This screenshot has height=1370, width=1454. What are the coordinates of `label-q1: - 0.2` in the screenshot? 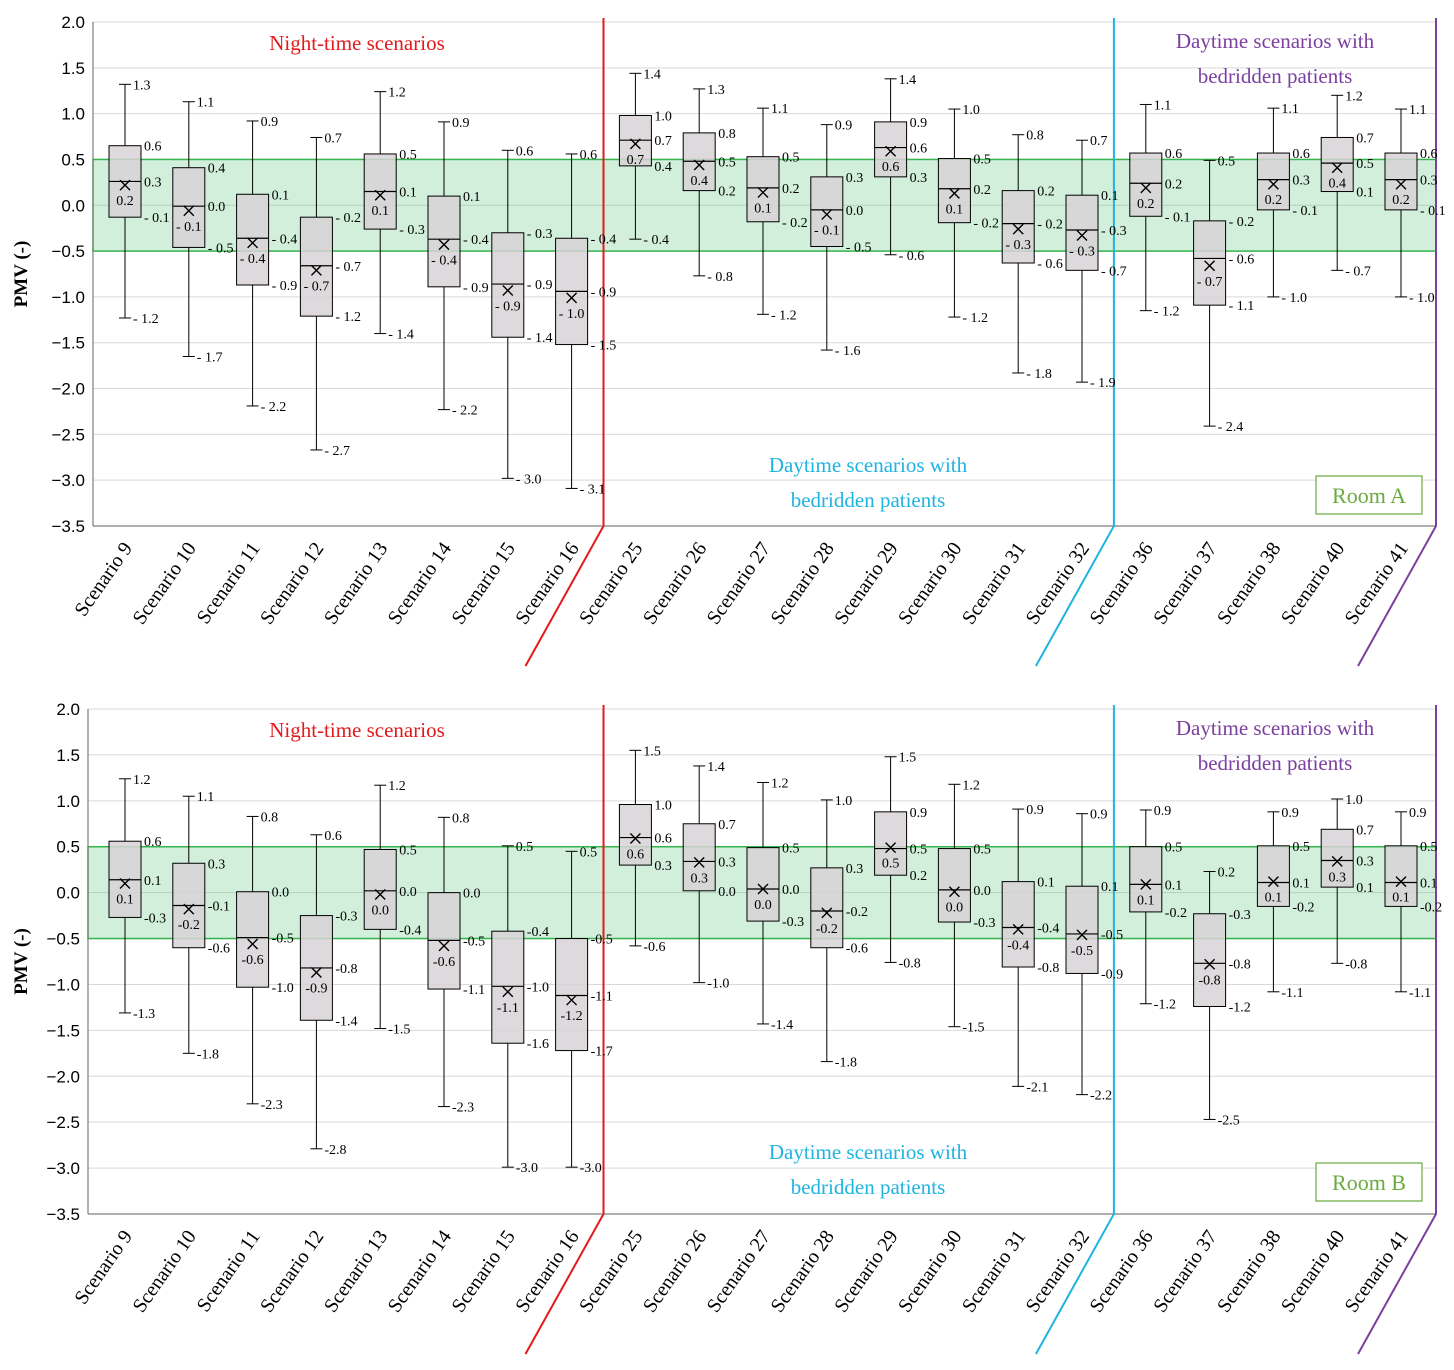 It's located at (986, 224).